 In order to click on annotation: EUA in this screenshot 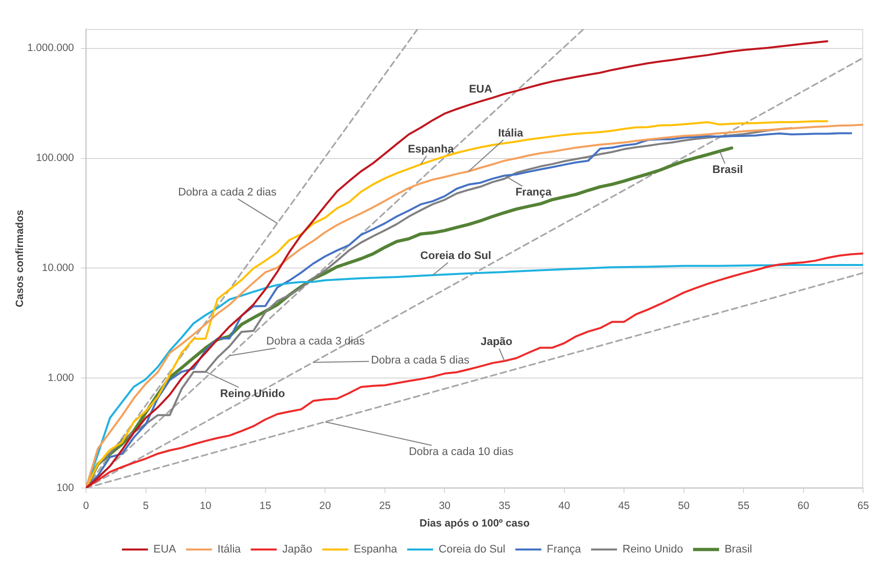, I will do `click(480, 89)`.